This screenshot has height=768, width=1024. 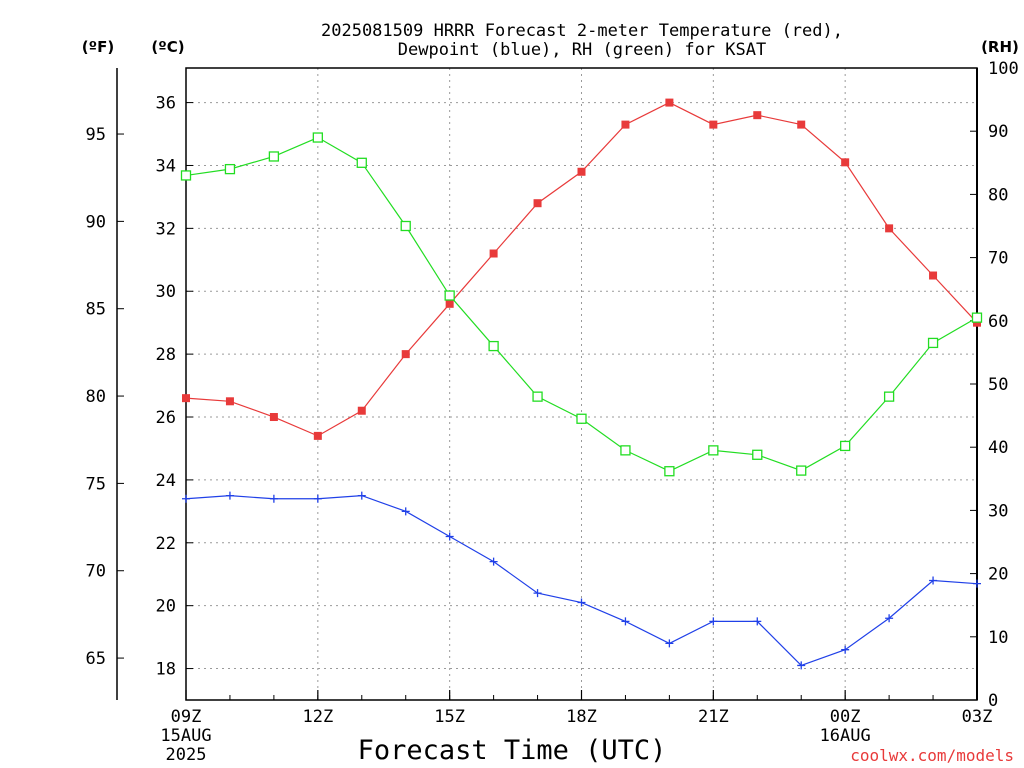 What do you see at coordinates (166, 481) in the screenshot?
I see `celsius-tick-label: 24` at bounding box center [166, 481].